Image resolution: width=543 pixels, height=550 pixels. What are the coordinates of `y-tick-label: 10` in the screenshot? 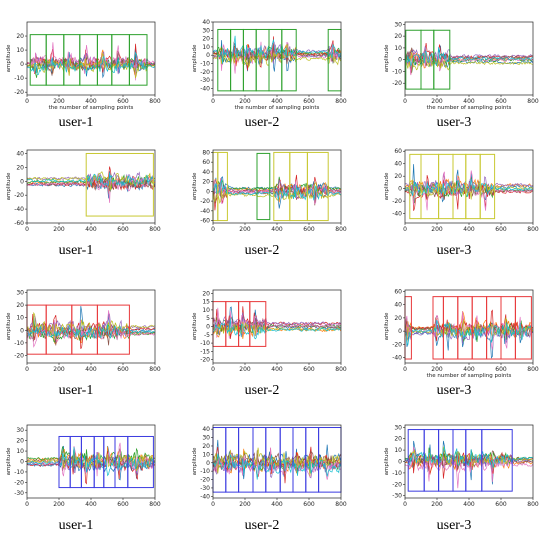 It's located at (206, 454).